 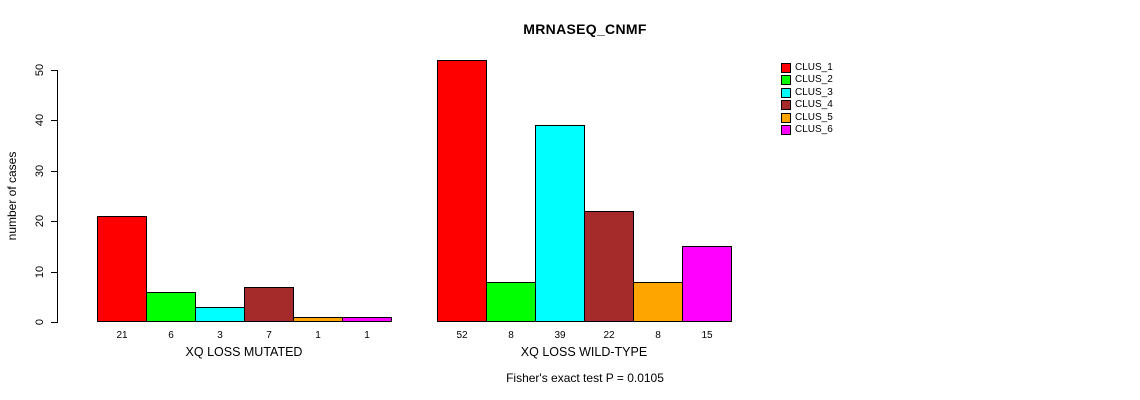 What do you see at coordinates (560, 335) in the screenshot?
I see `bar-value-label: 39` at bounding box center [560, 335].